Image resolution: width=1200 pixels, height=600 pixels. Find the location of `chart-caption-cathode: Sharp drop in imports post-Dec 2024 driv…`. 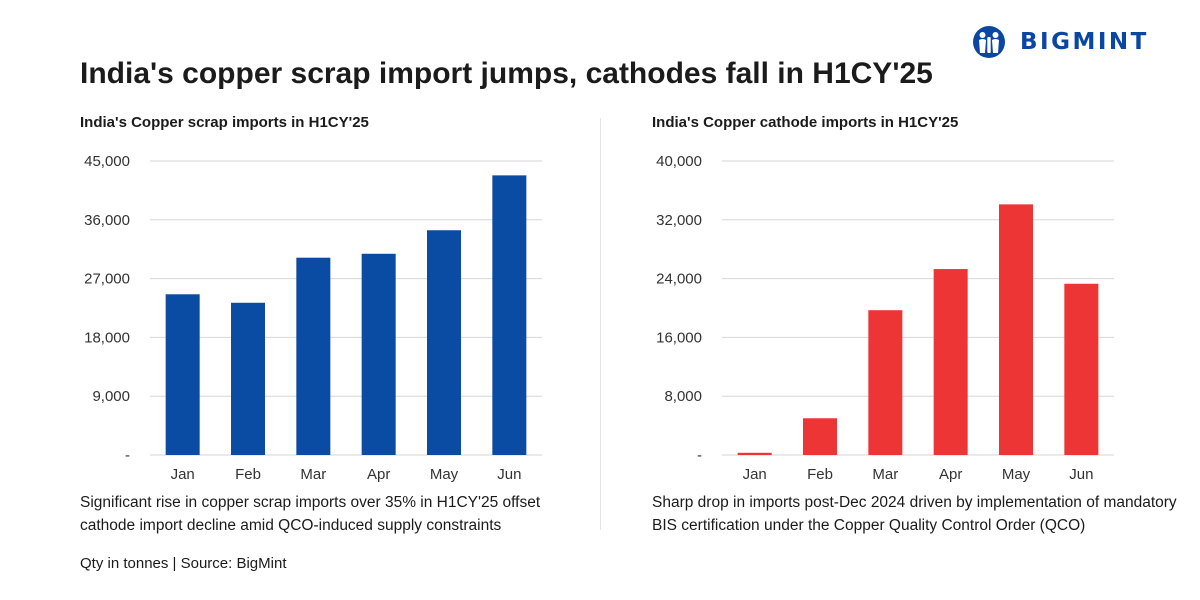

chart-caption-cathode: Sharp drop in imports post-Dec 2024 driv… is located at coordinates (914, 514).